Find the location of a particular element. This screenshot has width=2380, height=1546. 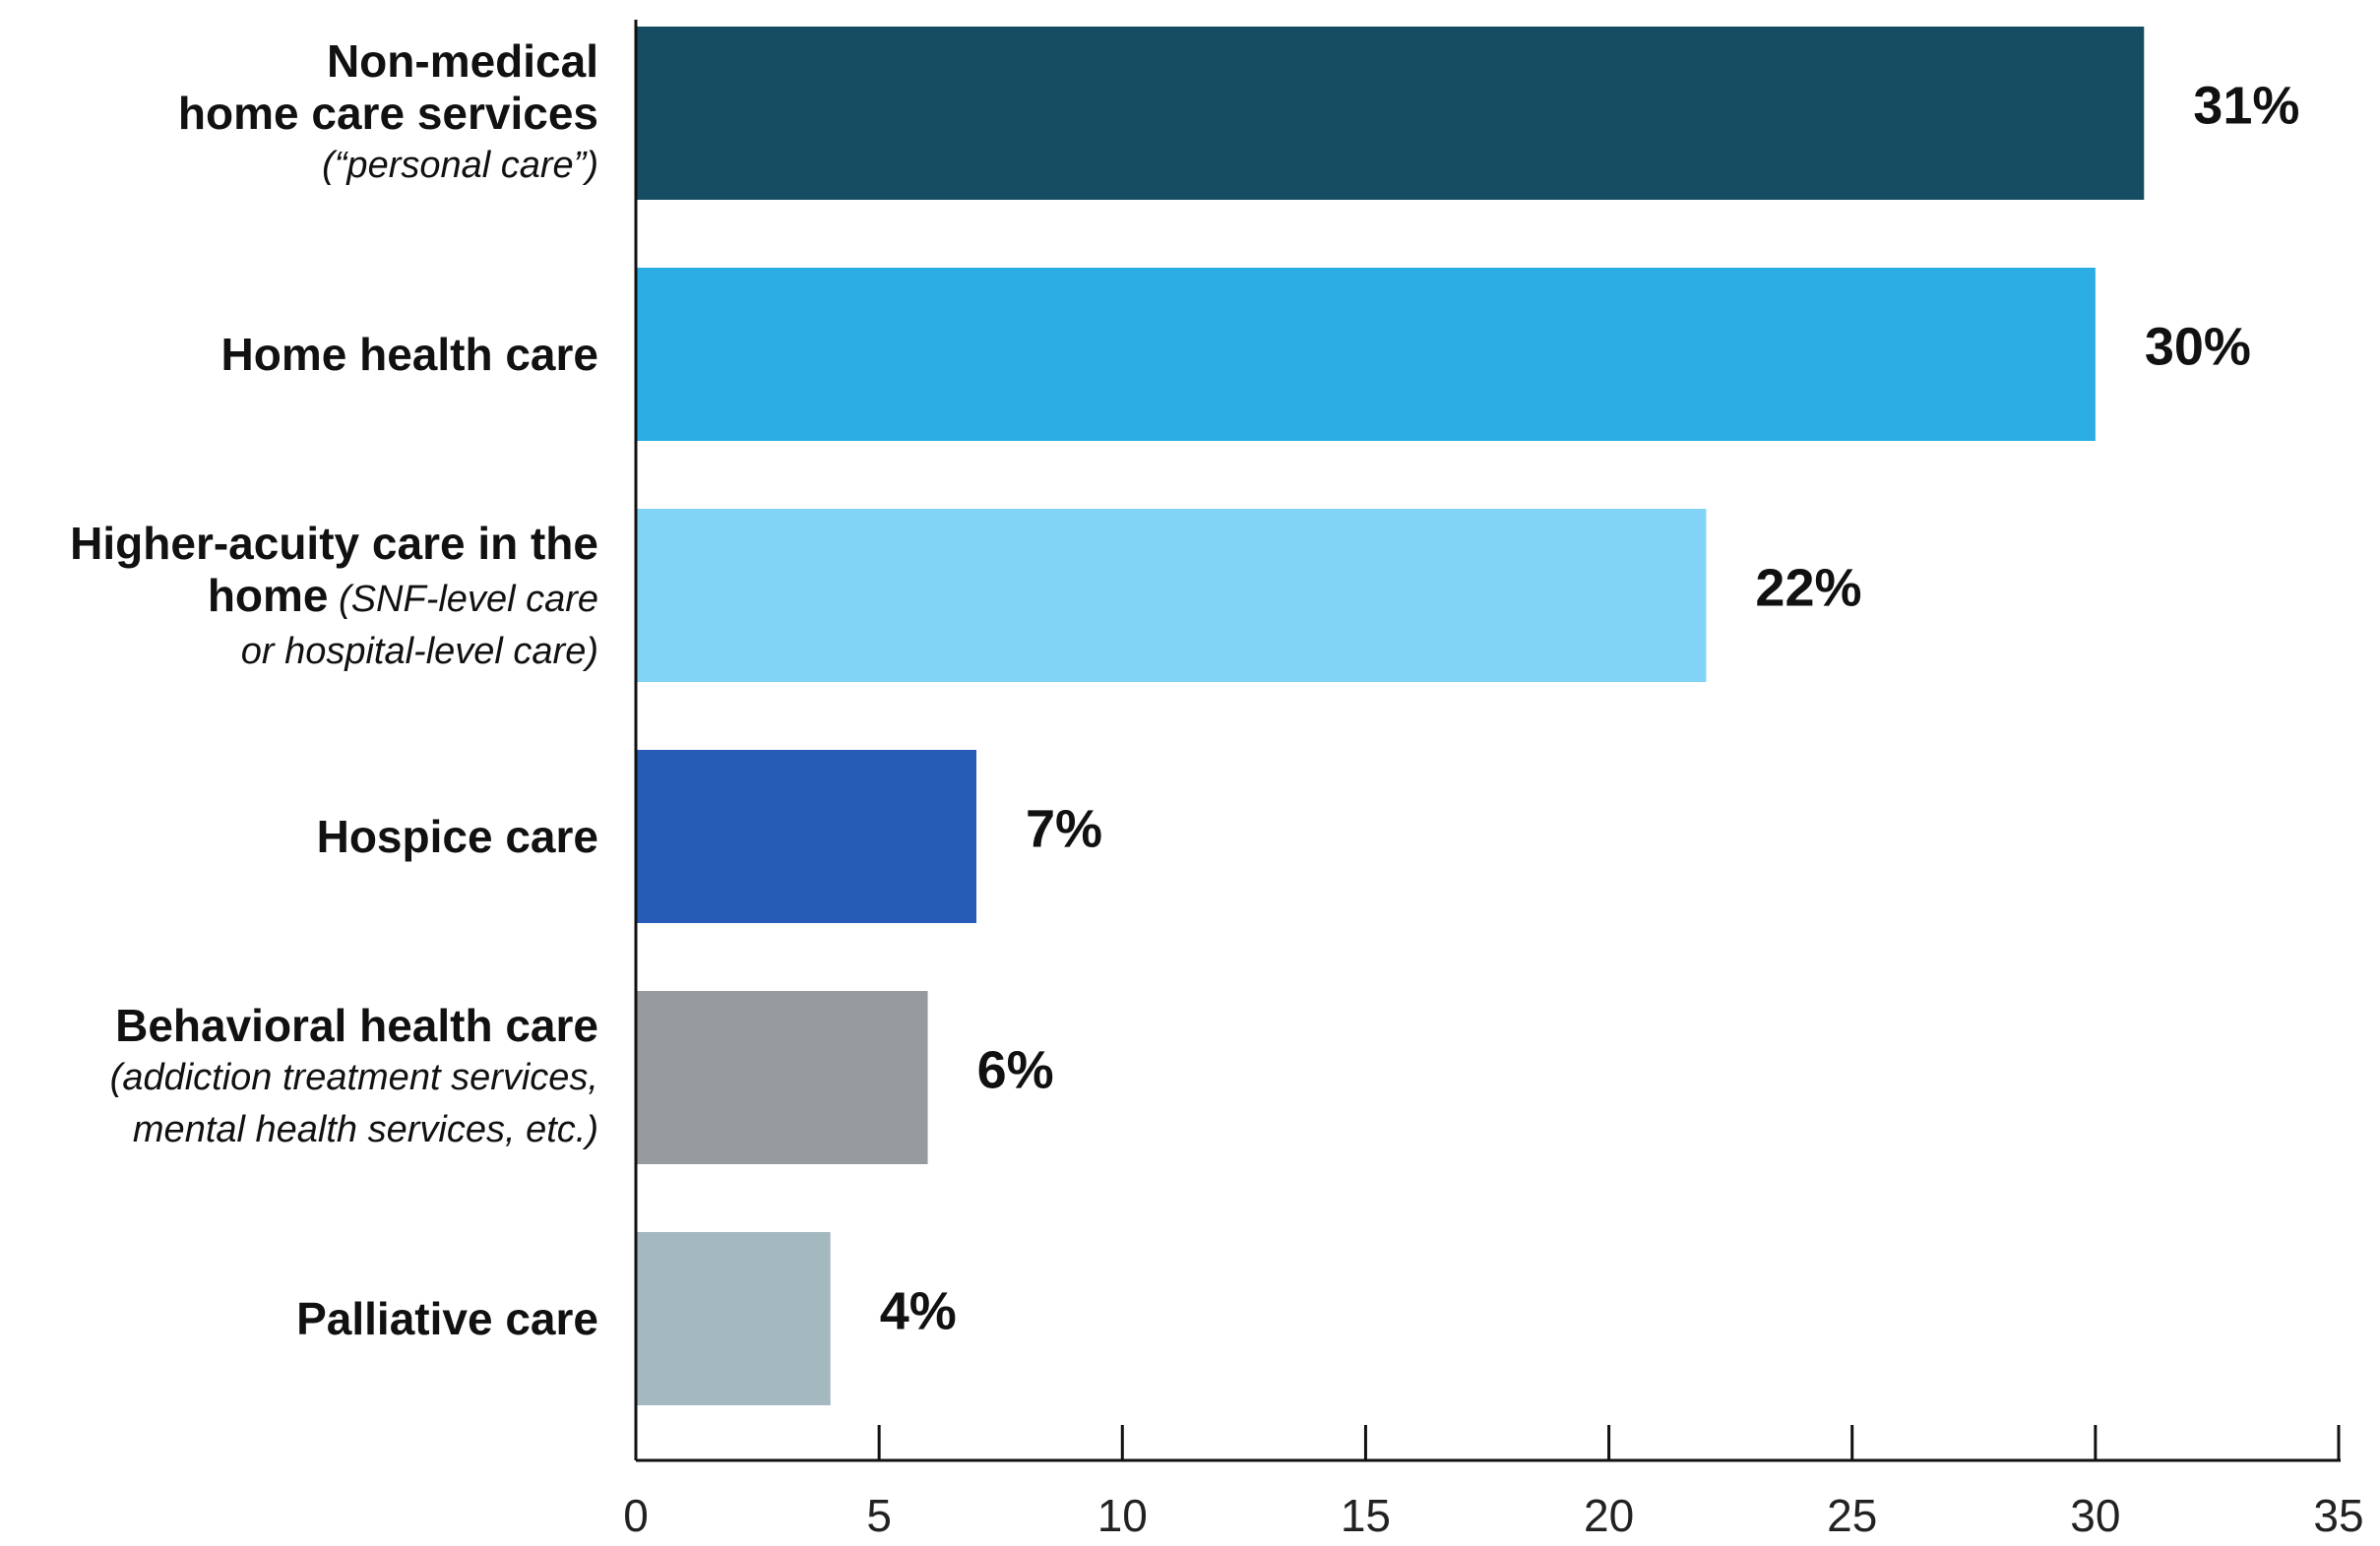

category-sublabel: (SNF-level care is located at coordinates (463, 599).